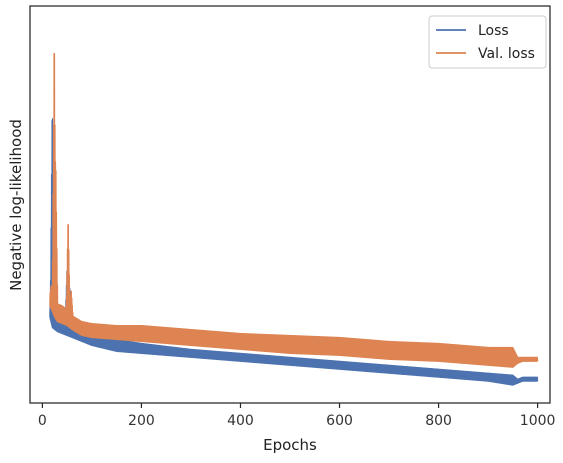  I want to click on legend: Loss Val. loss, so click(487, 42).